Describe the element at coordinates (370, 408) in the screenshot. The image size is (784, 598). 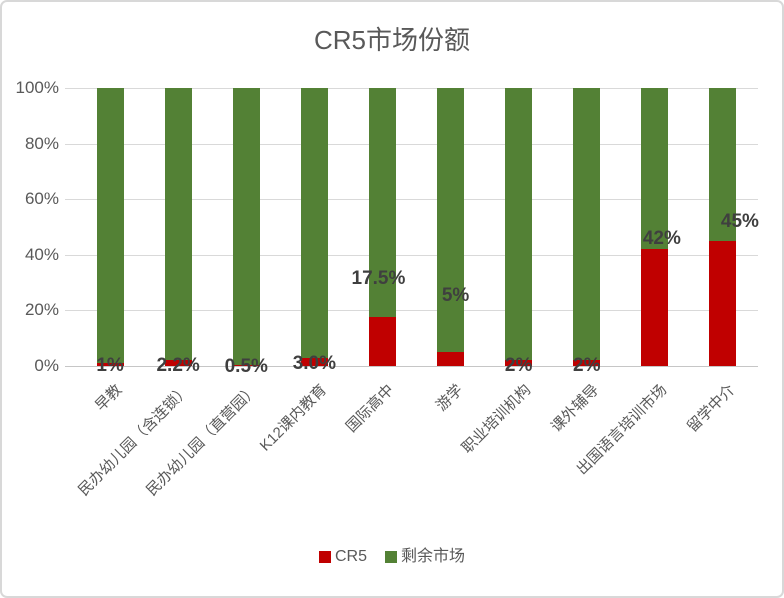
I see `x-axis-label: 国际高中` at that location.